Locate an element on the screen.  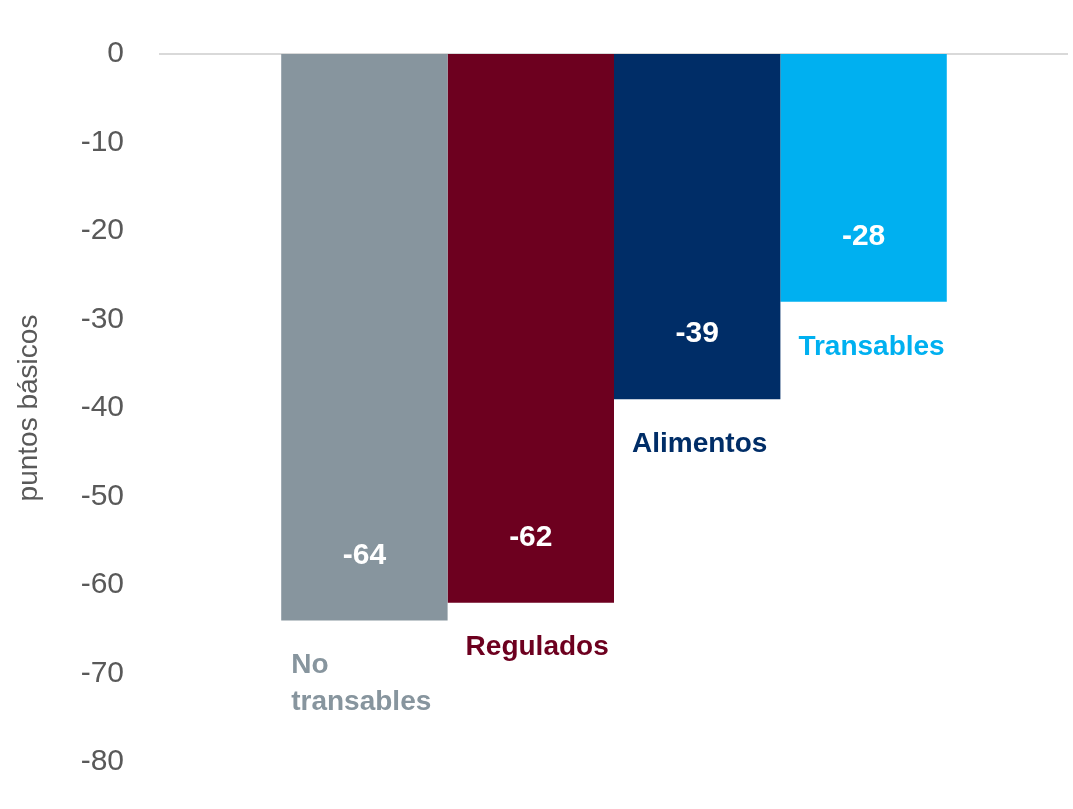
data-label: -64 is located at coordinates (364, 553).